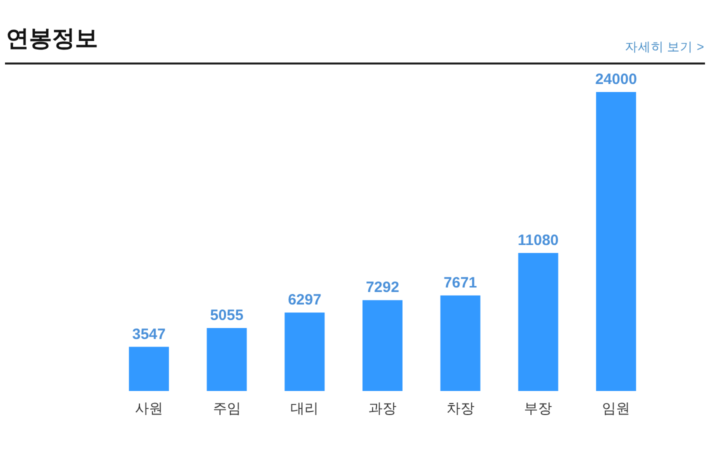  I want to click on title: 연봉정보, so click(52, 38).